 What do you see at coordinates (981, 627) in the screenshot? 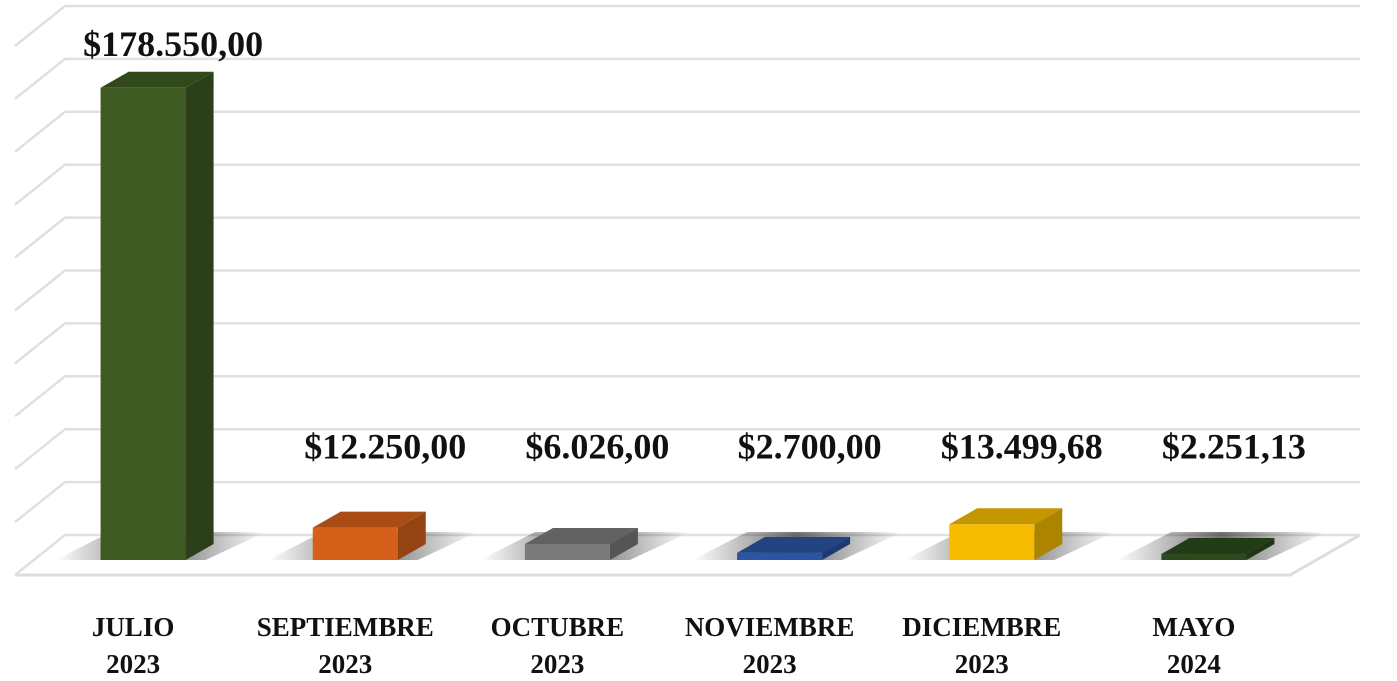
I see `x-tick-label: DICIEMBRE` at bounding box center [981, 627].